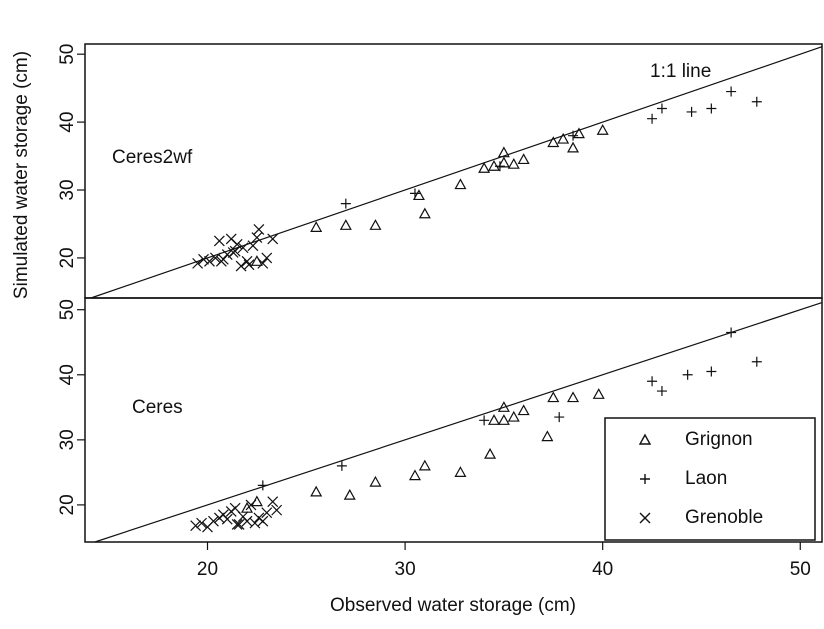 The image size is (824, 629). I want to click on x-tick-label: 20, so click(207, 569).